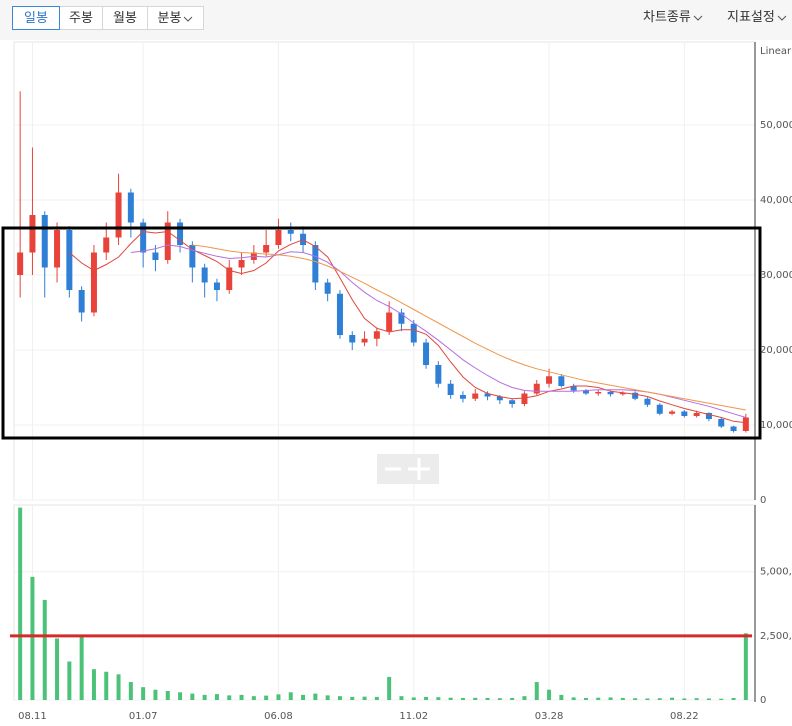 The height and width of the screenshot is (726, 792). What do you see at coordinates (684, 716) in the screenshot?
I see `x-tick-label: 08.22` at bounding box center [684, 716].